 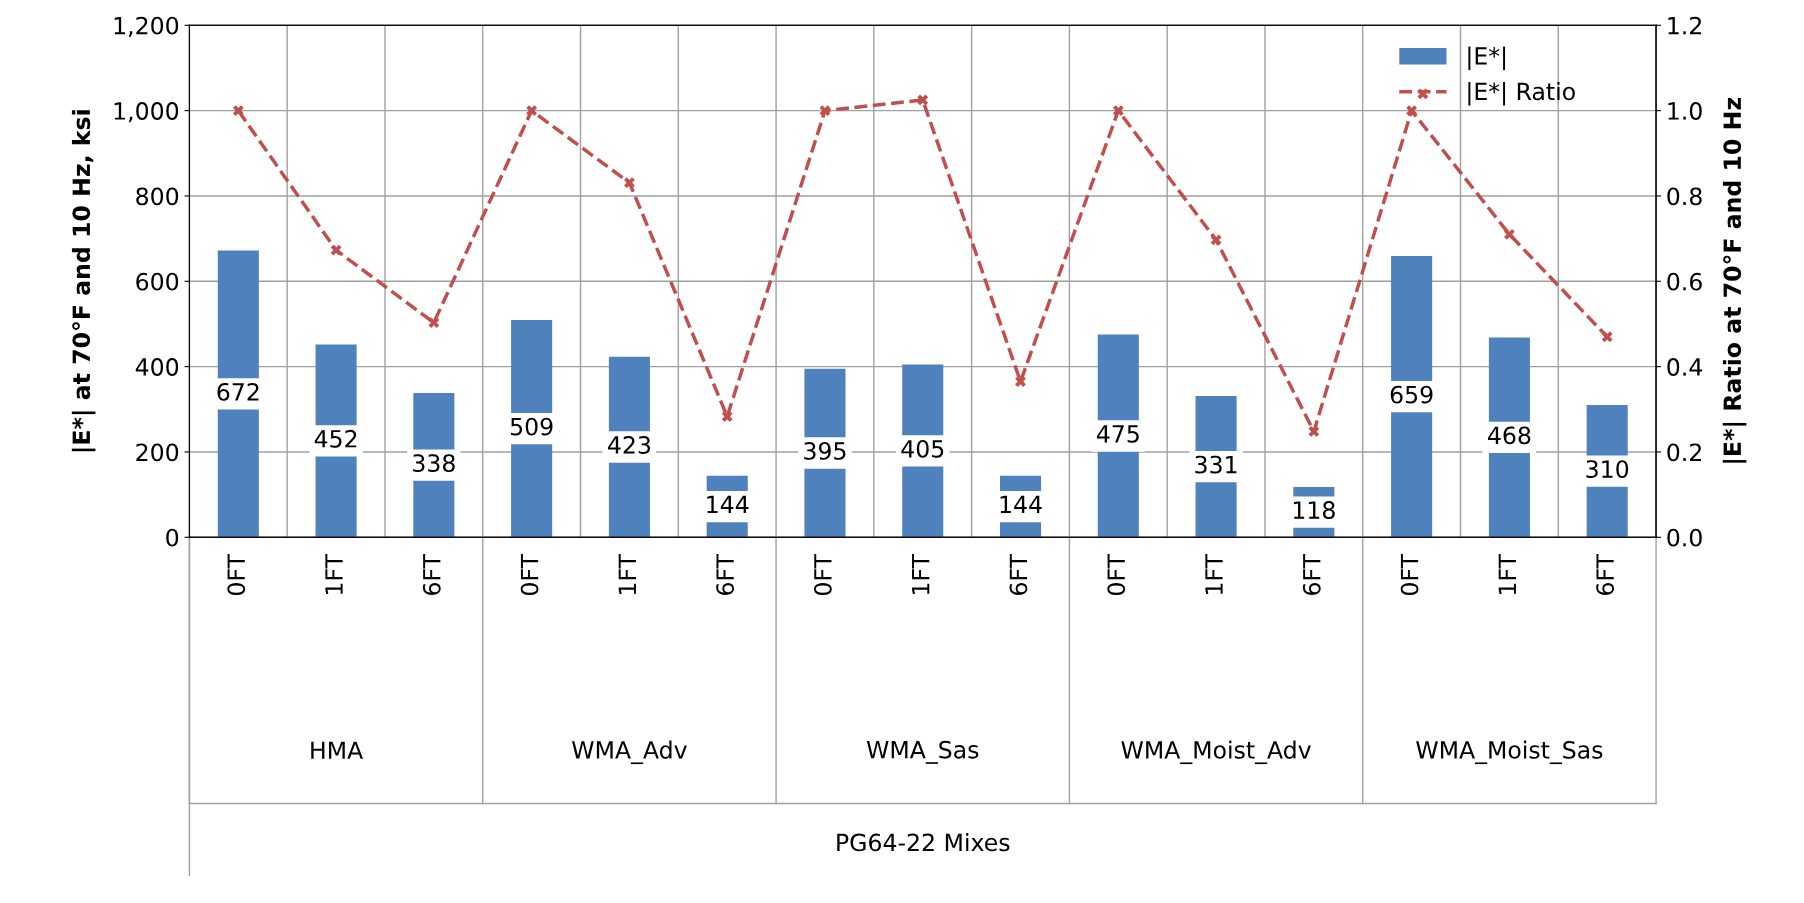 What do you see at coordinates (1685, 111) in the screenshot?
I see `y2-tick-label: 1.0` at bounding box center [1685, 111].